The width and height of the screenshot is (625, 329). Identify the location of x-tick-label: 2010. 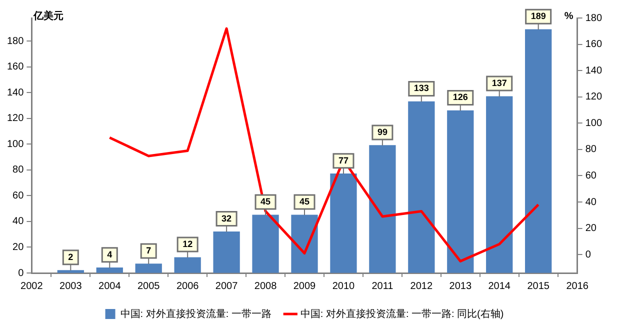
(344, 286).